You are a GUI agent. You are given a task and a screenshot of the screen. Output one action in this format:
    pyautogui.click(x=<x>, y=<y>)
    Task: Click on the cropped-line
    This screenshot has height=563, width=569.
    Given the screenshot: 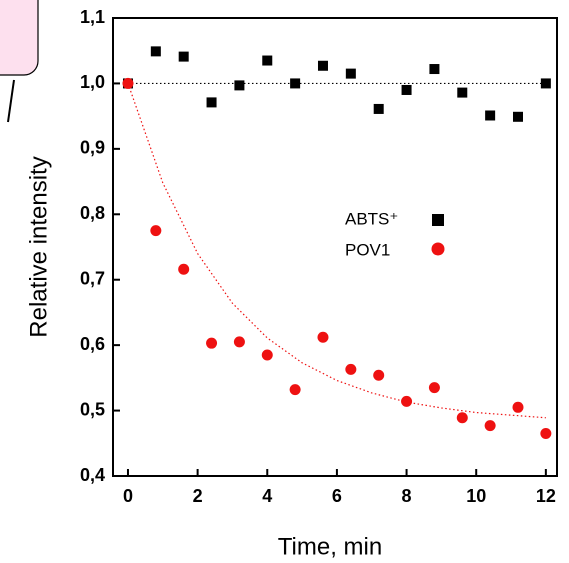 What is the action you would take?
    pyautogui.click(x=11, y=101)
    